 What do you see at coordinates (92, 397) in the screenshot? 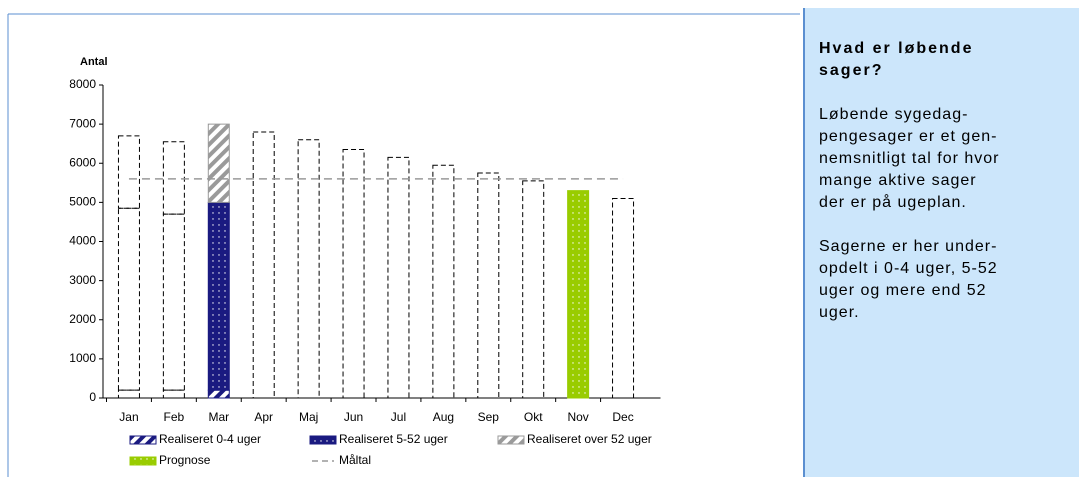
I see `y-tick-label: 0` at bounding box center [92, 397].